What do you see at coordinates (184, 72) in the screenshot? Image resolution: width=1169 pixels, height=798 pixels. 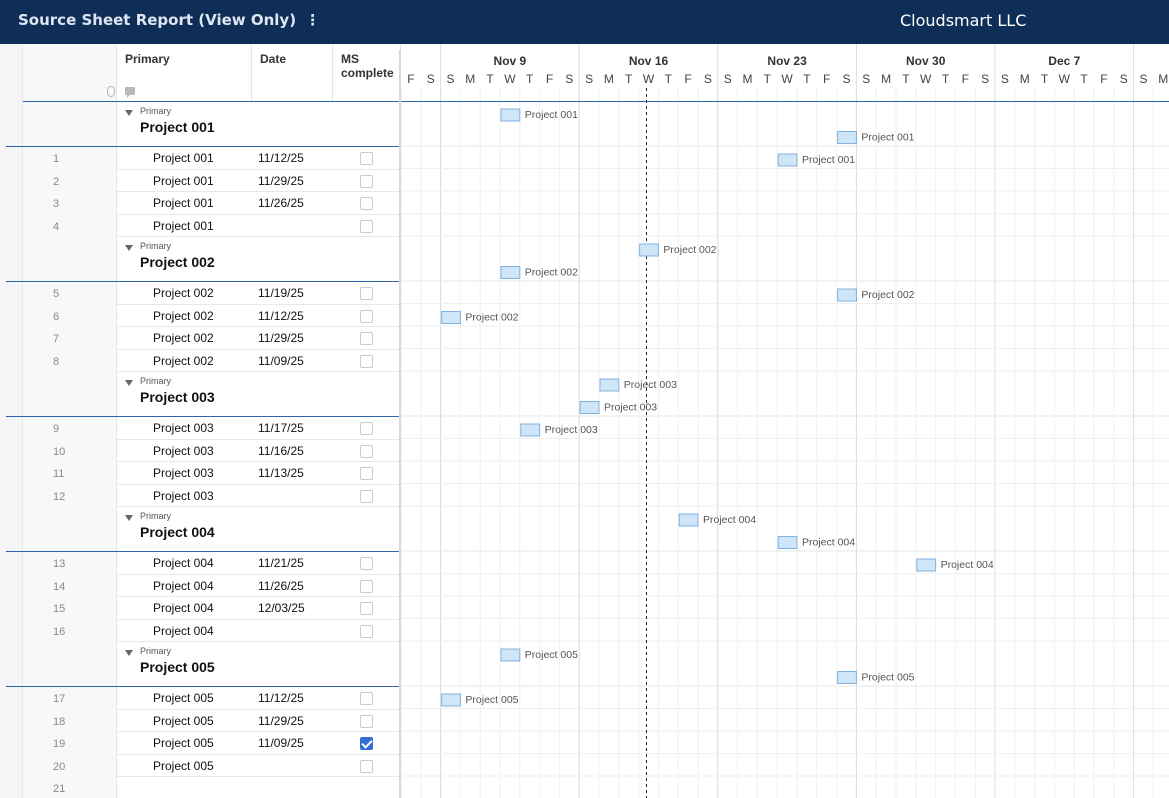 I see `column-header-primary: Primary` at bounding box center [184, 72].